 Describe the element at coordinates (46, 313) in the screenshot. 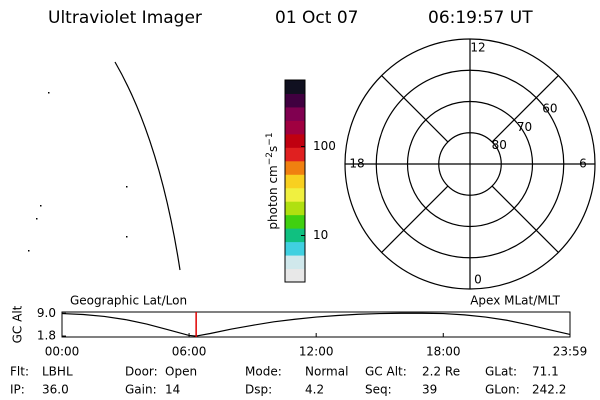

I see `y-tick-label: 9.0` at that location.